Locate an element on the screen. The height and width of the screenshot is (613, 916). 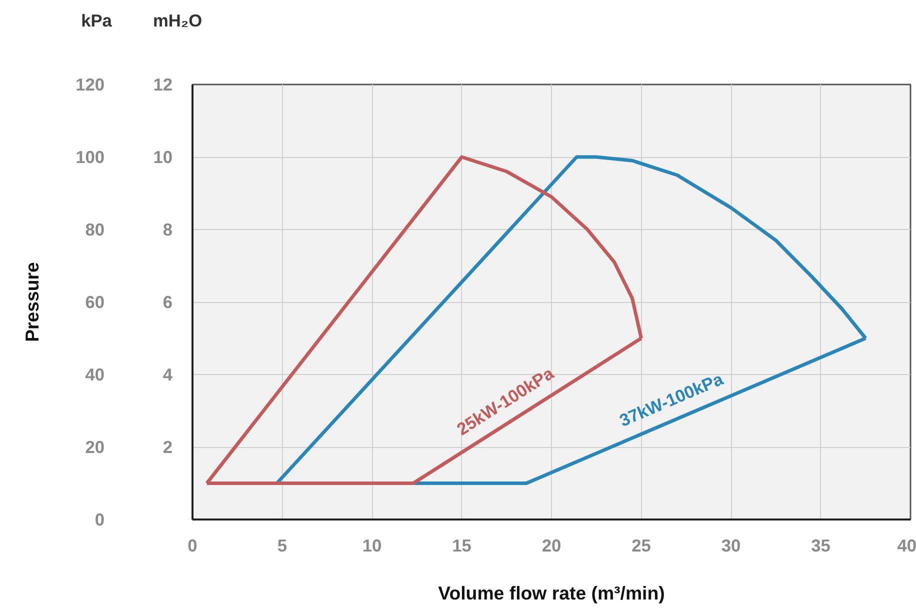
x-tick-label: 25 is located at coordinates (642, 546).